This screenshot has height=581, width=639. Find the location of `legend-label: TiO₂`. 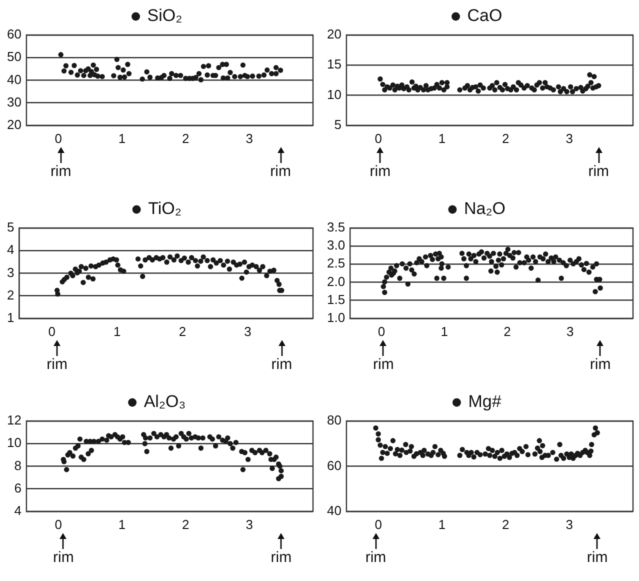

legend-label: TiO₂ is located at coordinates (165, 208).